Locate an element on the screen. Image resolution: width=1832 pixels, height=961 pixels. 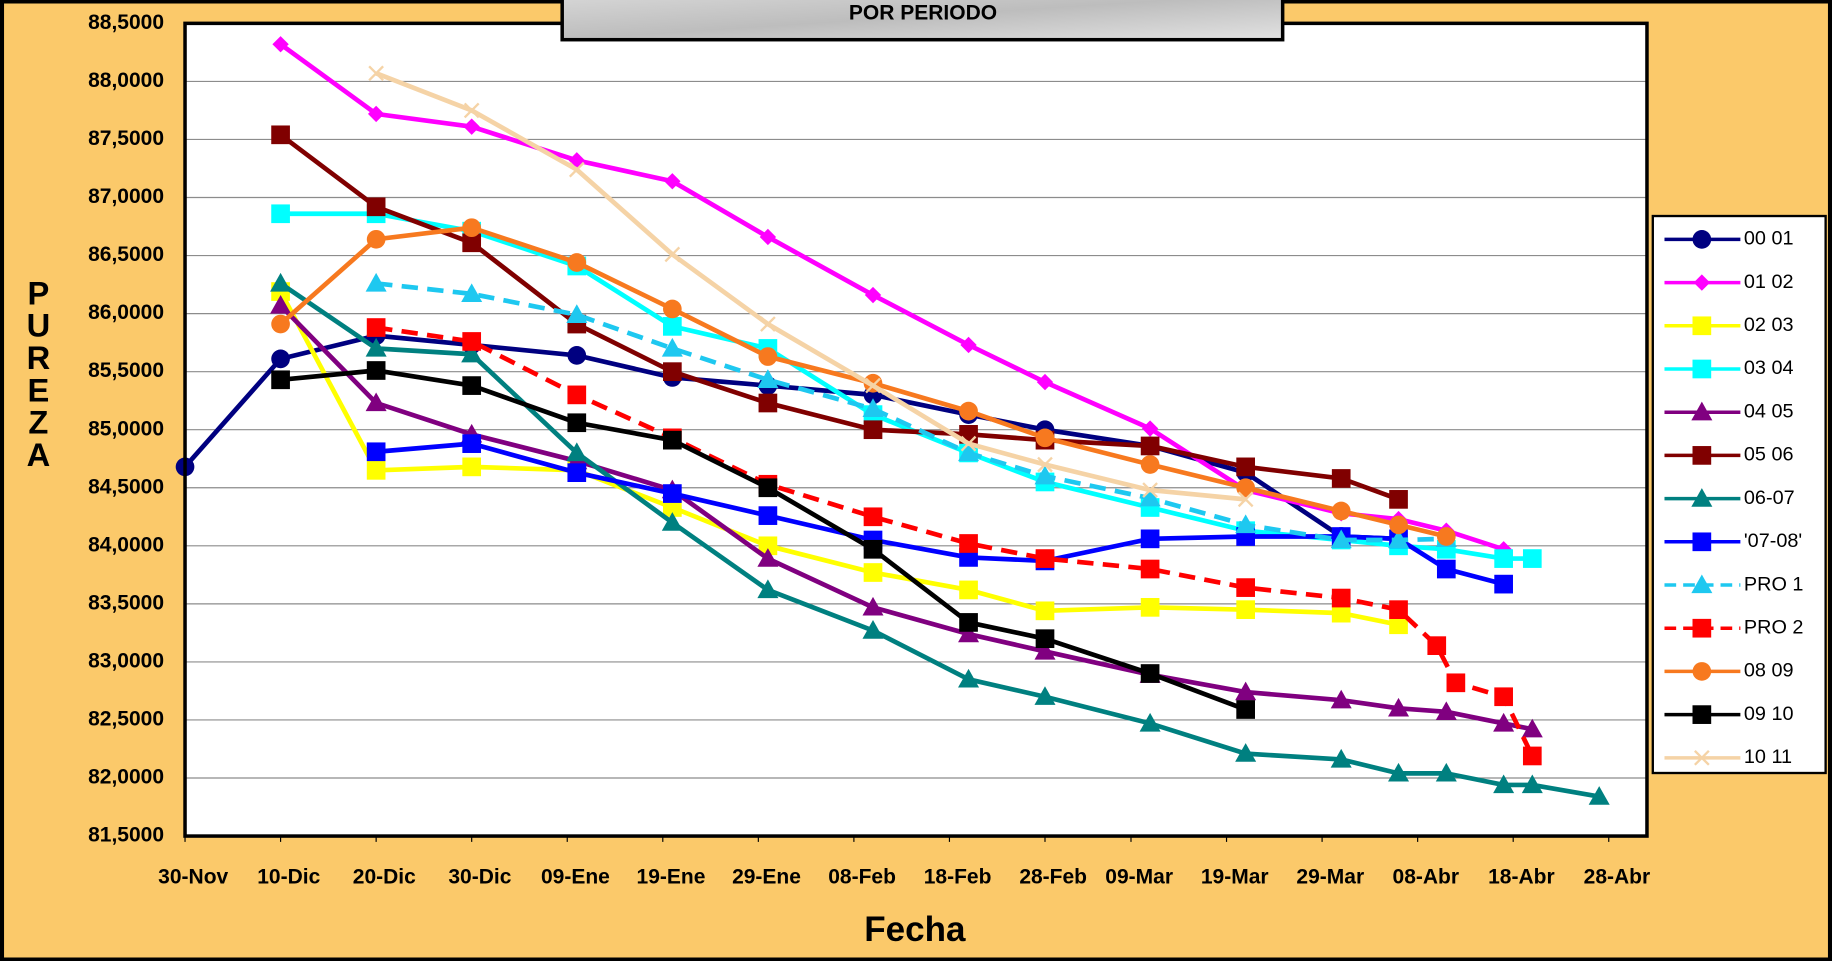
title-box is located at coordinates (922, 21).